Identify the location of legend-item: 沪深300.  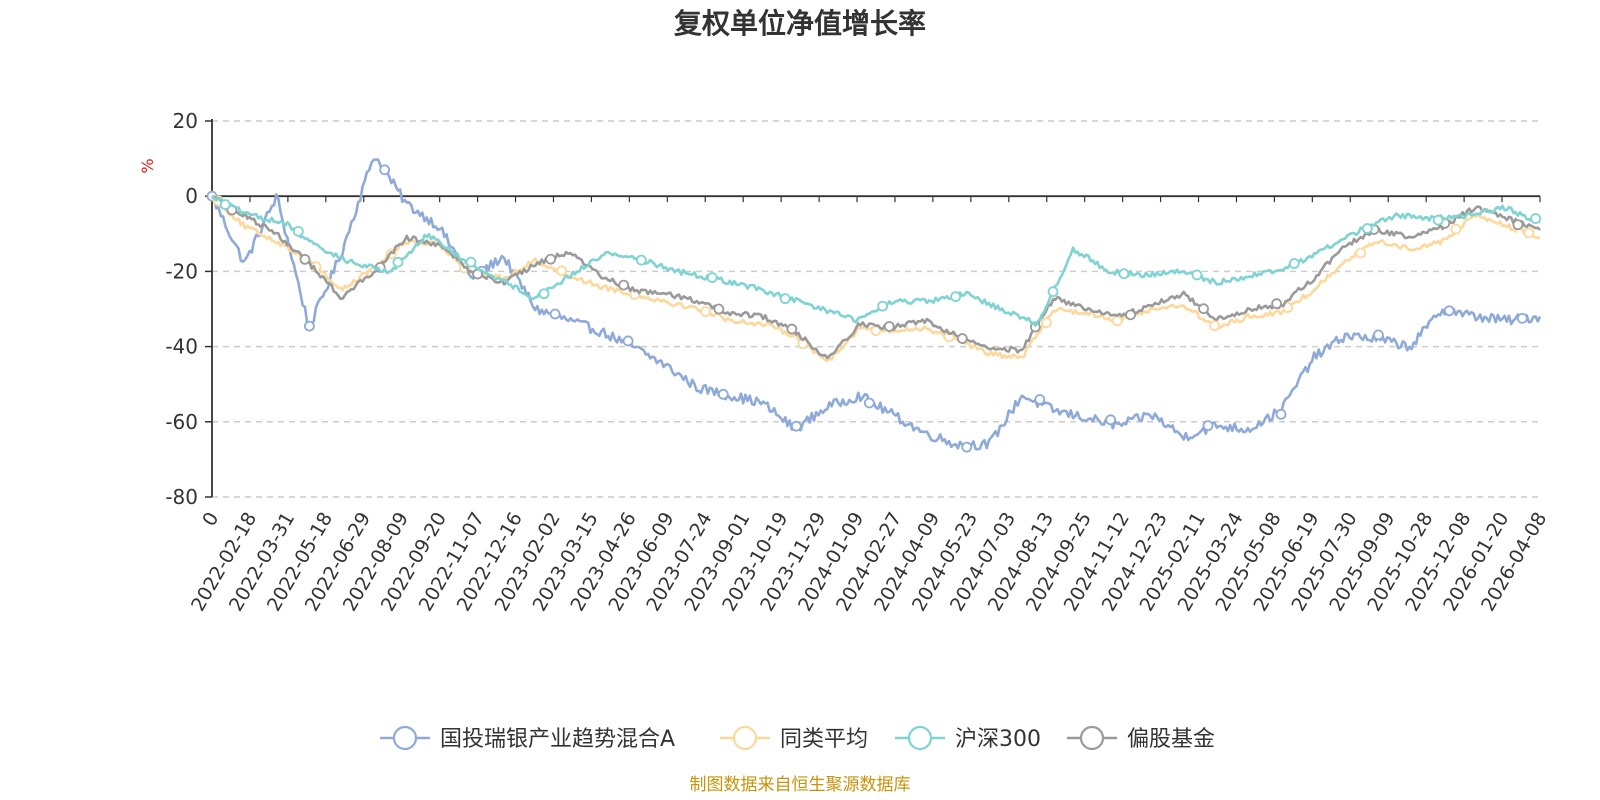
(968, 738).